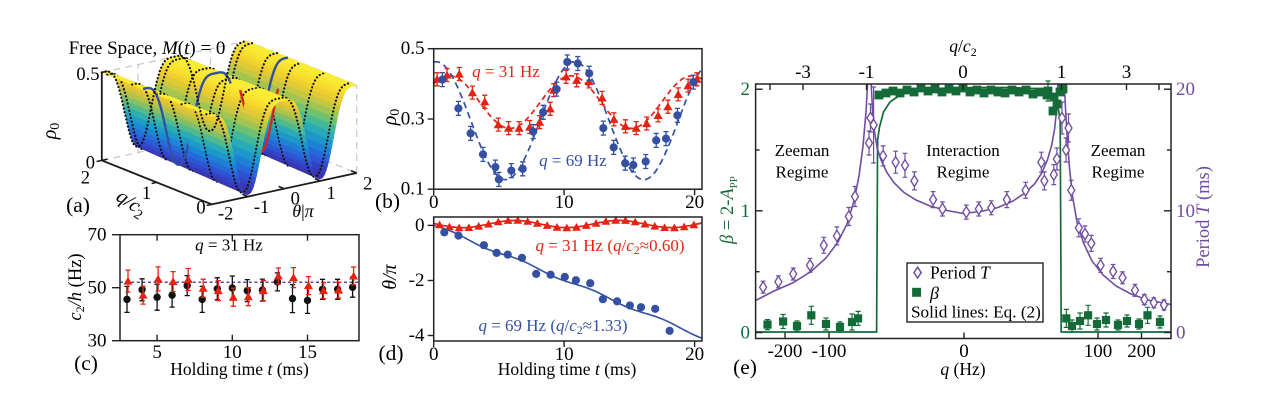 Image resolution: width=1261 pixels, height=415 pixels. What do you see at coordinates (962, 47) in the screenshot?
I see `svg-text: q/c2` at bounding box center [962, 47].